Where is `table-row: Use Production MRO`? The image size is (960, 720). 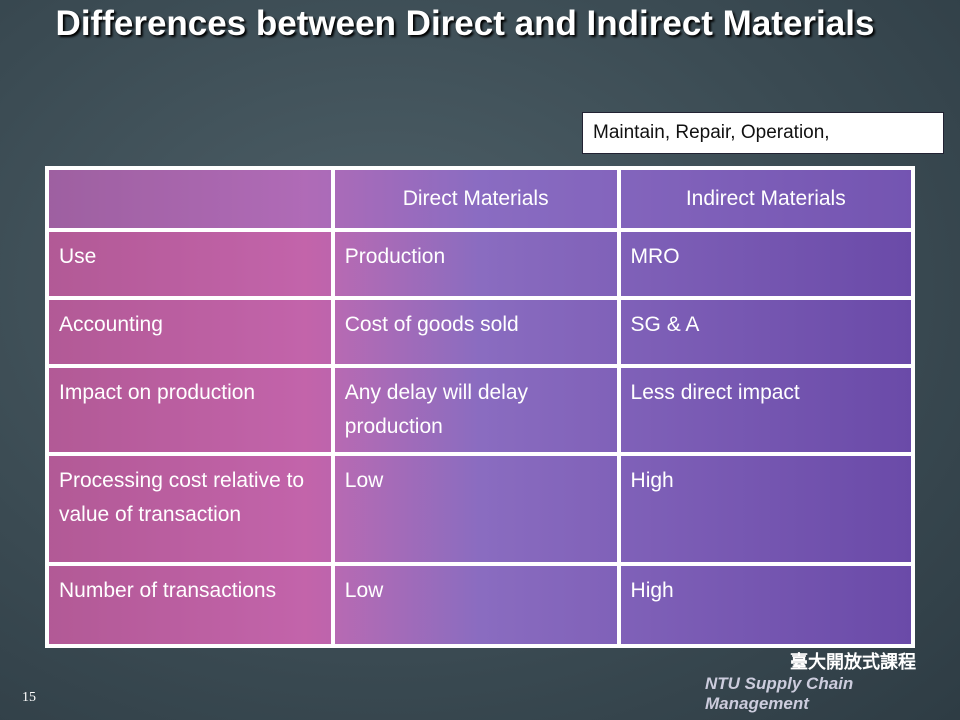 table-row: Use Production MRO is located at coordinates (480, 264).